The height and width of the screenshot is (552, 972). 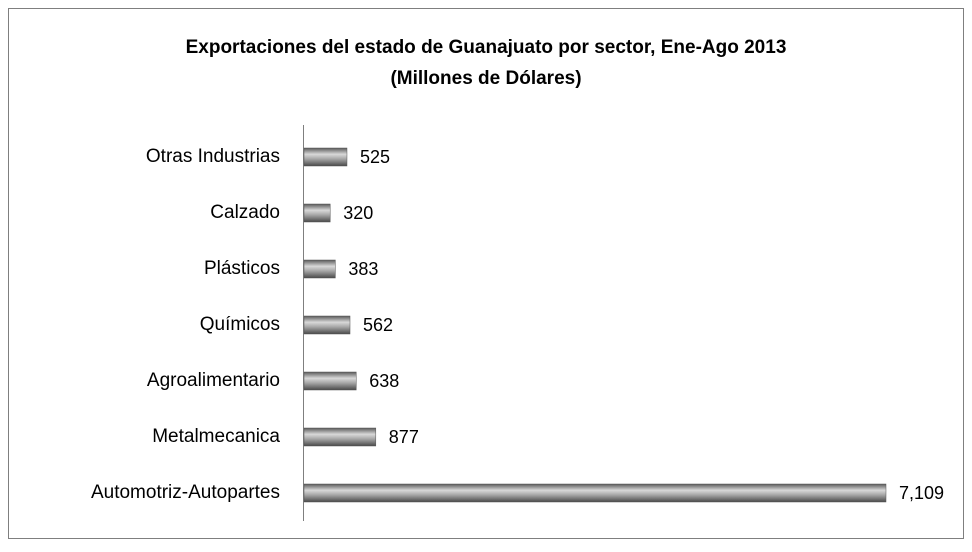 I want to click on y-tick-label: Otras Industrias, so click(x=213, y=156).